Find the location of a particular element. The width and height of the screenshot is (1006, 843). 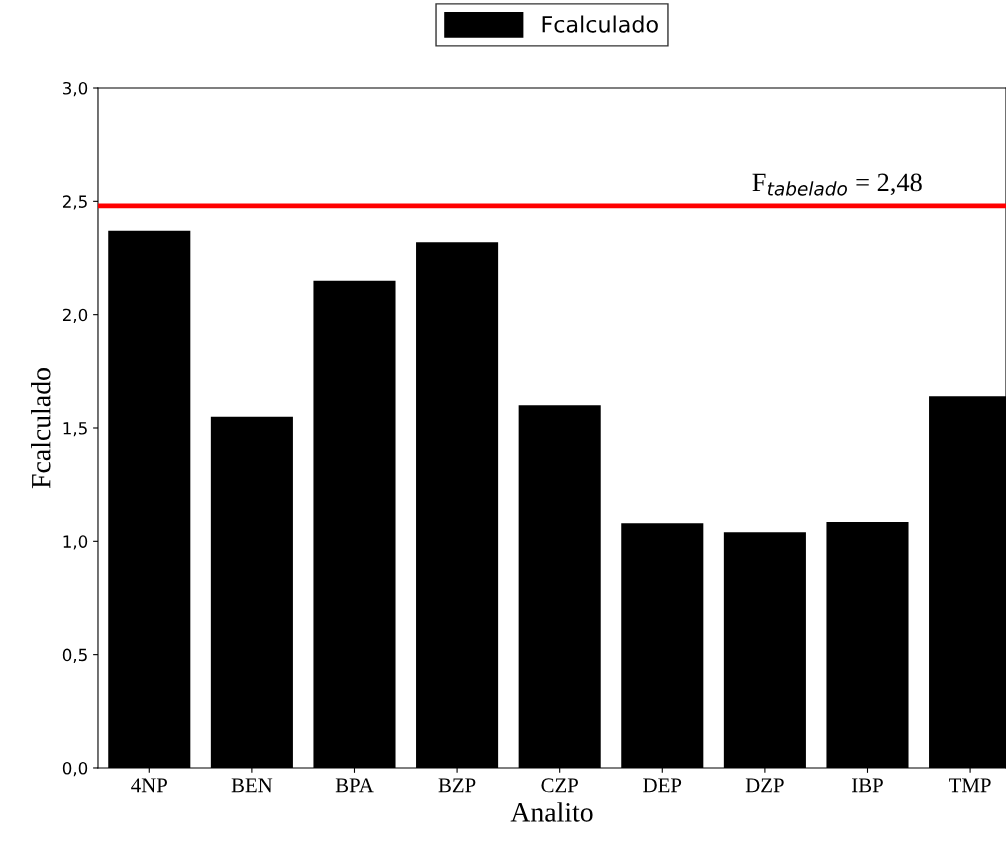

x-tick-label: TMP is located at coordinates (970, 785).